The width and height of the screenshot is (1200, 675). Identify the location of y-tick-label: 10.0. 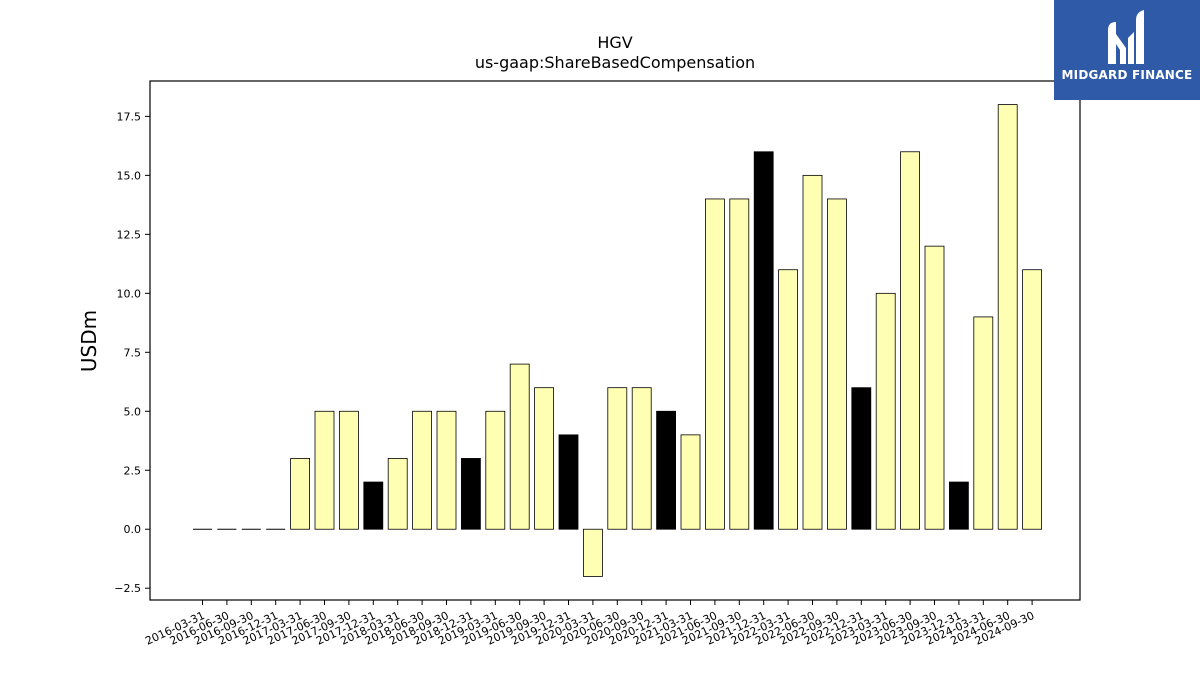
(129, 293).